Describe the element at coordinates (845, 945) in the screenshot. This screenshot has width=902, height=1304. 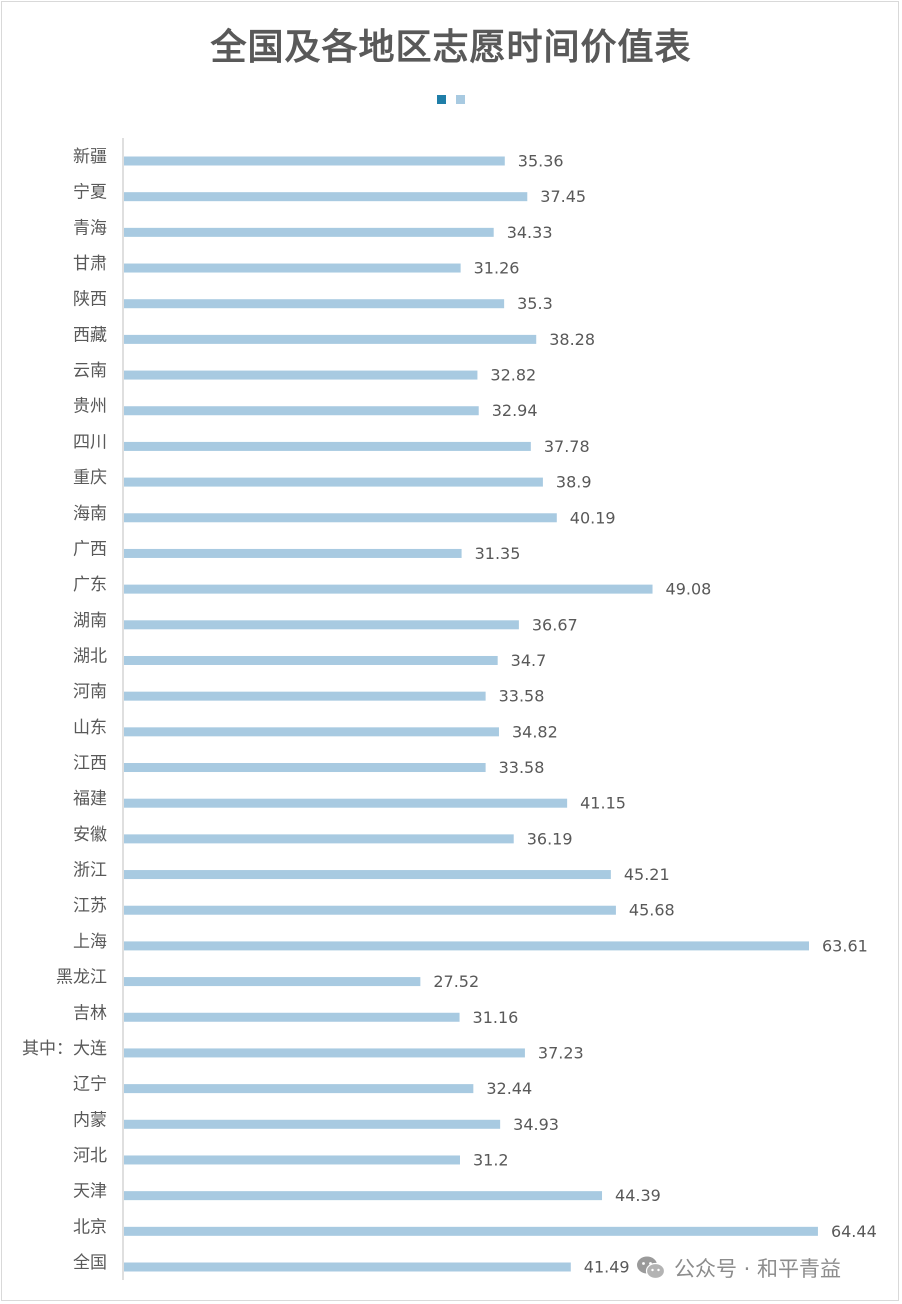
I see `value-label: 63.61` at that location.